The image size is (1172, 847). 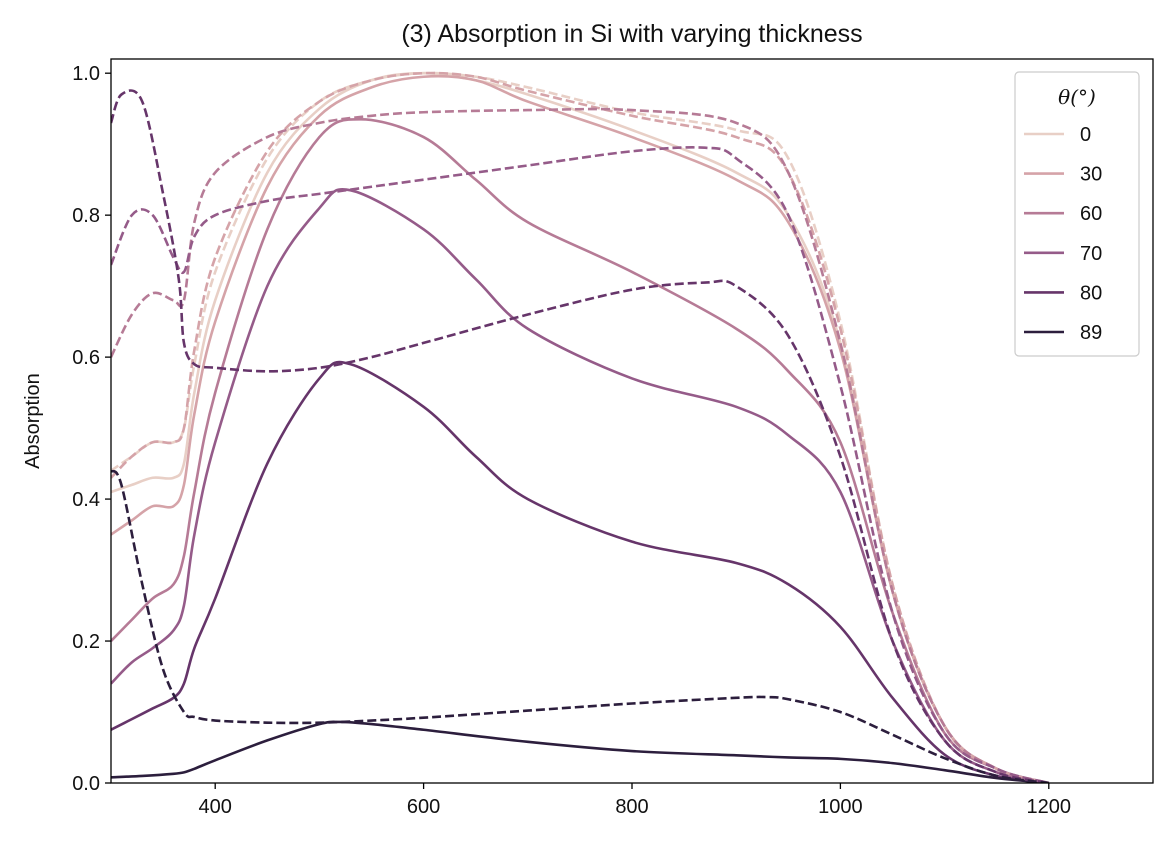 I want to click on legend-label-0: 0, so click(x=1085, y=135).